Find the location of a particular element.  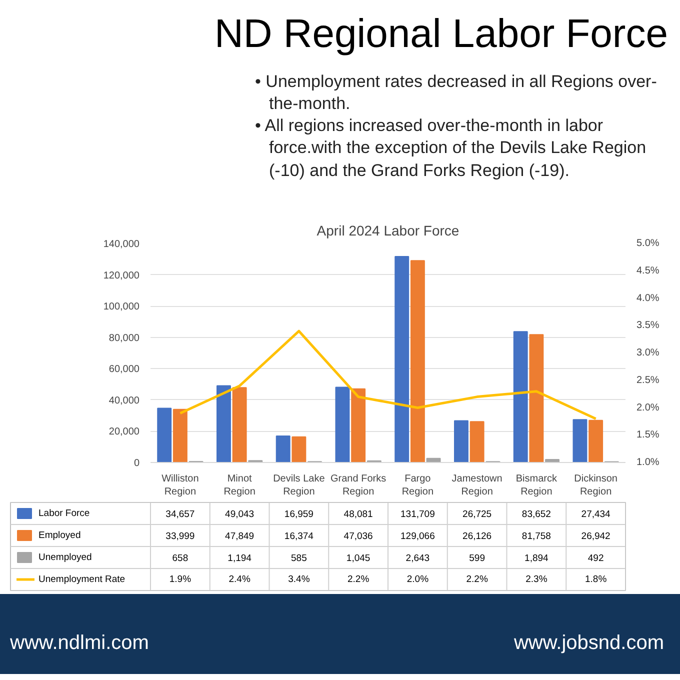

data-label: 2.4% is located at coordinates (239, 579).